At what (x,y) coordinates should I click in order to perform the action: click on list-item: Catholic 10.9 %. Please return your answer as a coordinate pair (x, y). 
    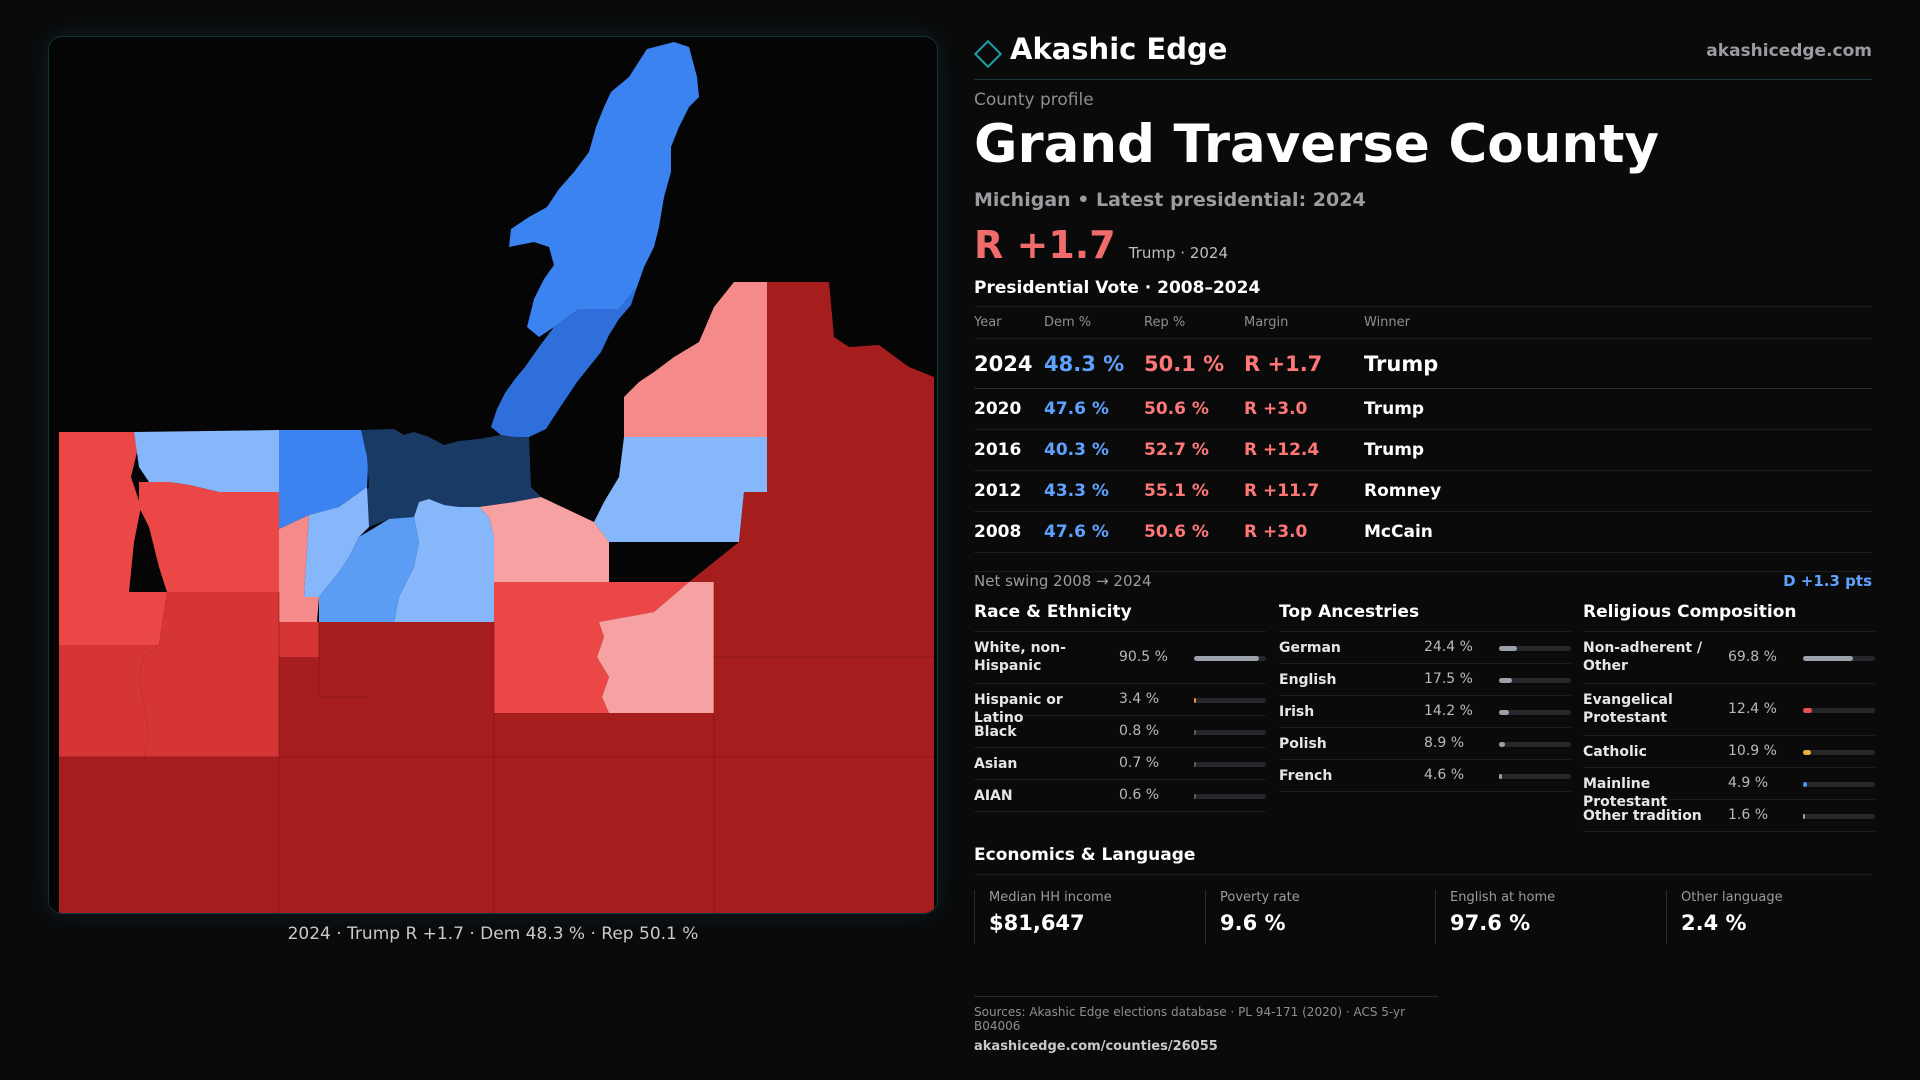
    Looking at the image, I should click on (1729, 752).